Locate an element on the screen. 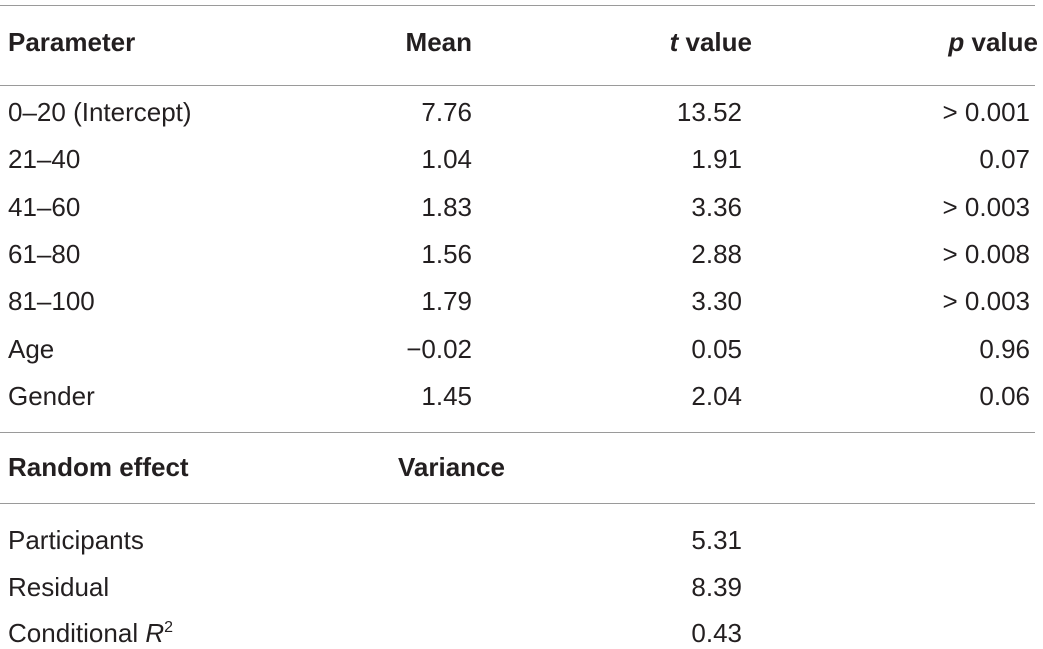 This screenshot has height=649, width=1043. cell-value: 13.52 is located at coordinates (709, 112).